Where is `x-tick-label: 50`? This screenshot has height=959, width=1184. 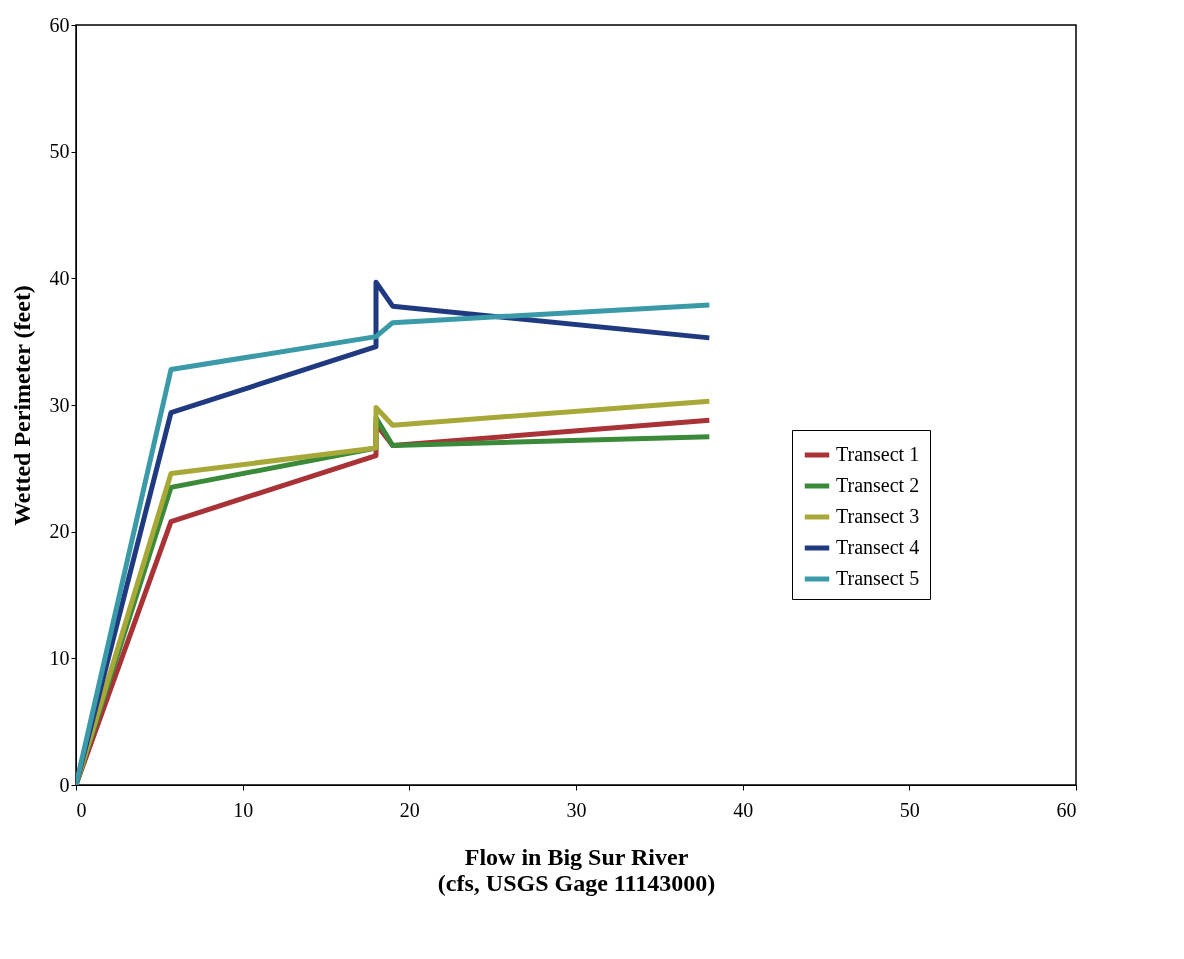 x-tick-label: 50 is located at coordinates (909, 809).